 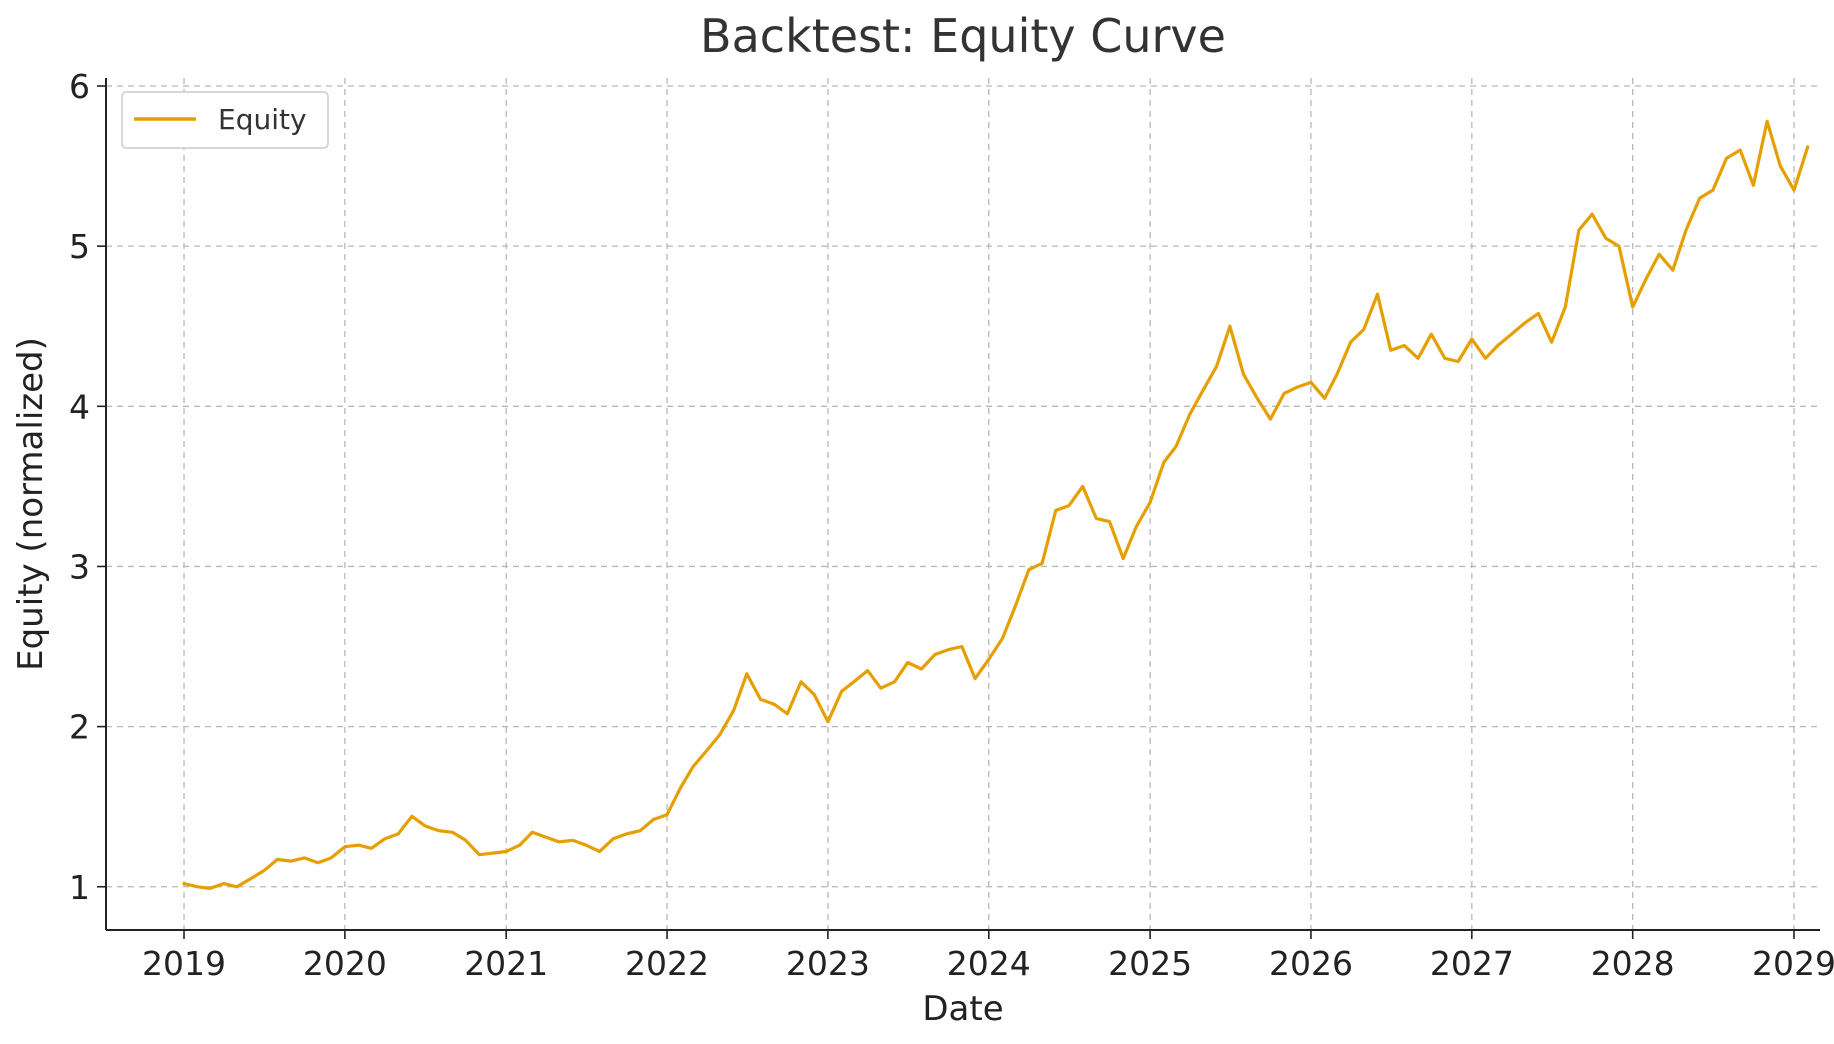 What do you see at coordinates (79, 86) in the screenshot?
I see `y-tick-label: 6` at bounding box center [79, 86].